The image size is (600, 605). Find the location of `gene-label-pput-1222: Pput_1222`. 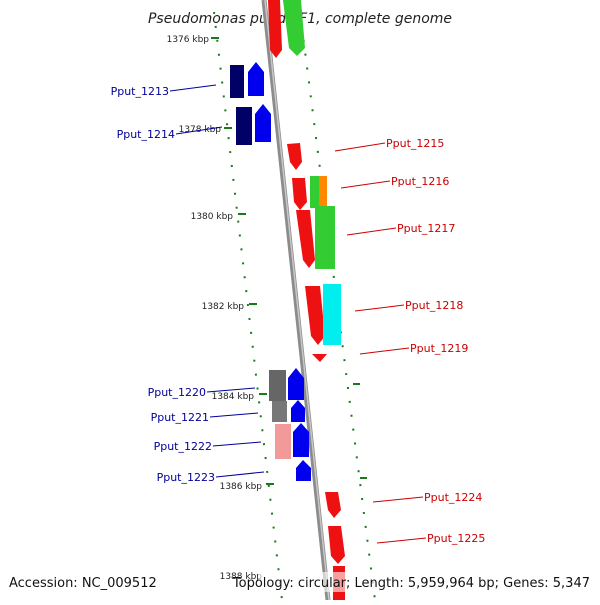

gene-label-pput-1222: Pput_1222 is located at coordinates (183, 446).